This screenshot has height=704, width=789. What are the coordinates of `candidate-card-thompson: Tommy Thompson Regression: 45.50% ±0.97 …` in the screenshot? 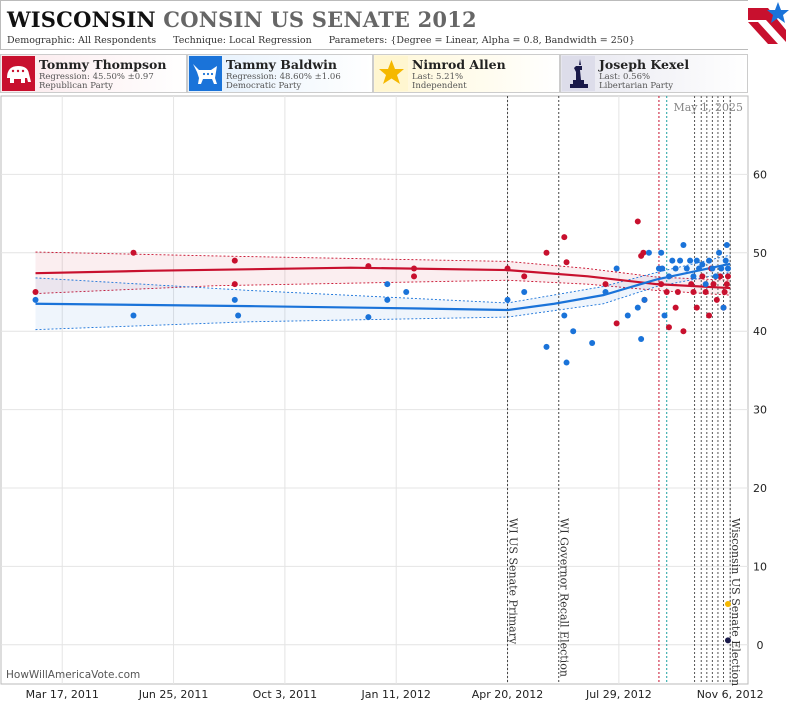 It's located at (93, 73).